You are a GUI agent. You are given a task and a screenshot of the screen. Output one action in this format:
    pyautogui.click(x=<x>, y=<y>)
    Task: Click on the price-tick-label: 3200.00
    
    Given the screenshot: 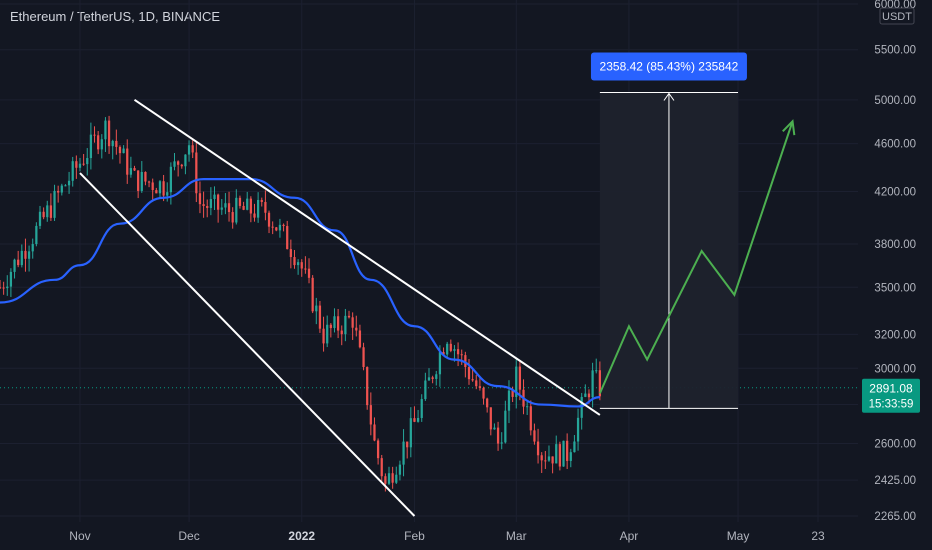 What is the action you would take?
    pyautogui.click(x=895, y=335)
    